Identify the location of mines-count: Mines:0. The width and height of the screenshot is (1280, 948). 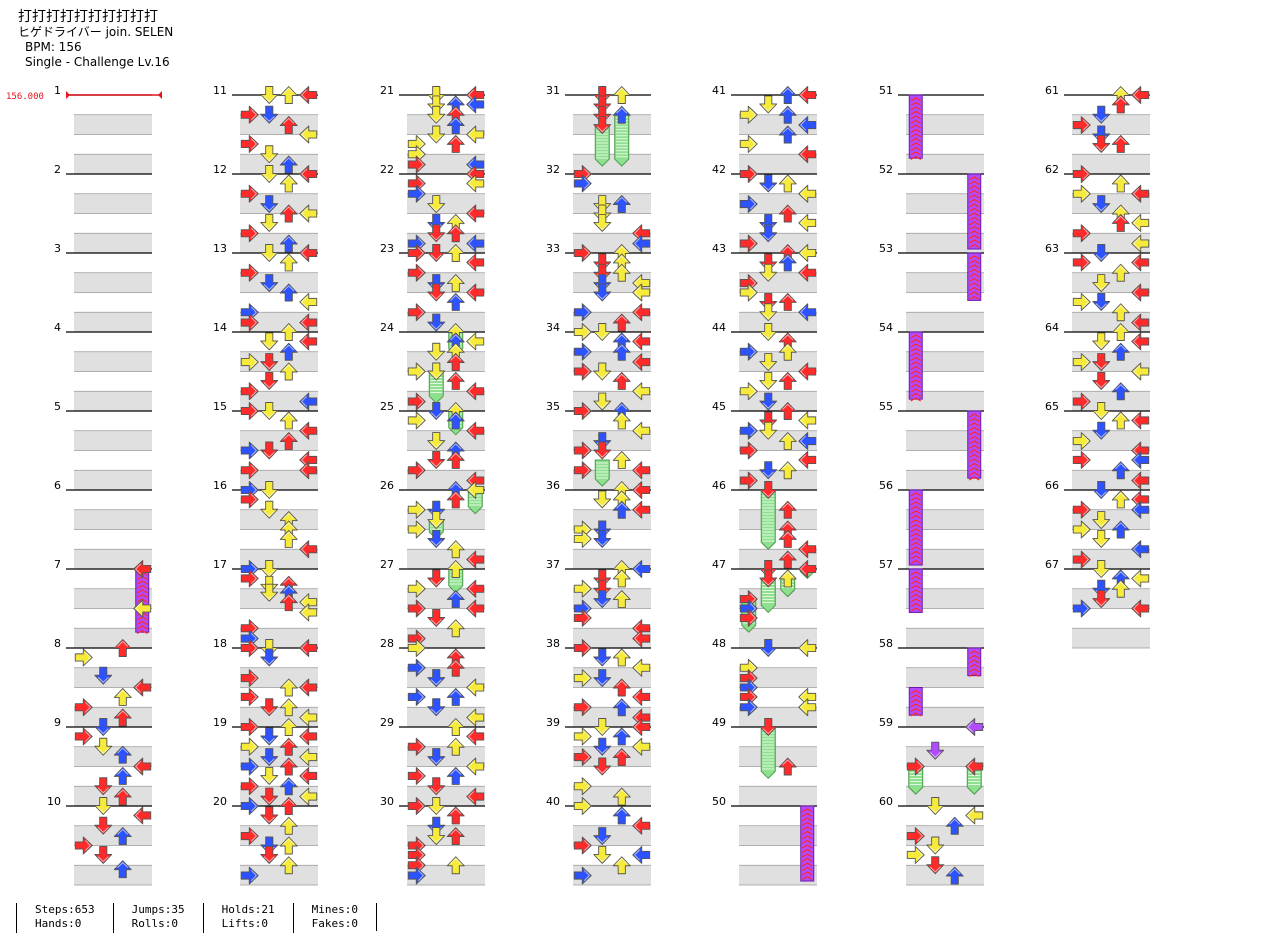
(334, 909).